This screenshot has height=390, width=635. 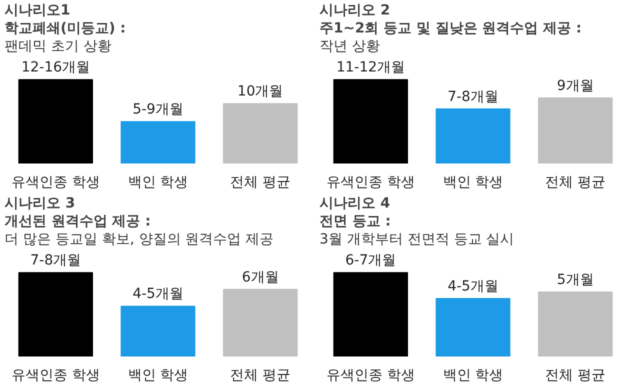 I want to click on data-label: 12-16개월, so click(x=55, y=68).